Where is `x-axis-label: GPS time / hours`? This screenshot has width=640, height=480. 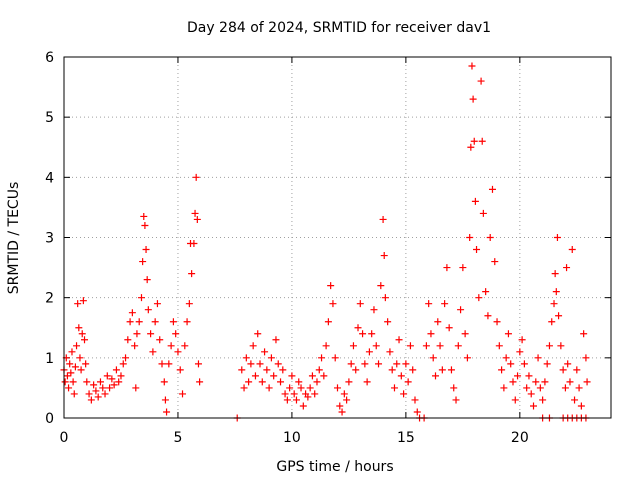 x-axis-label: GPS time / hours is located at coordinates (334, 467).